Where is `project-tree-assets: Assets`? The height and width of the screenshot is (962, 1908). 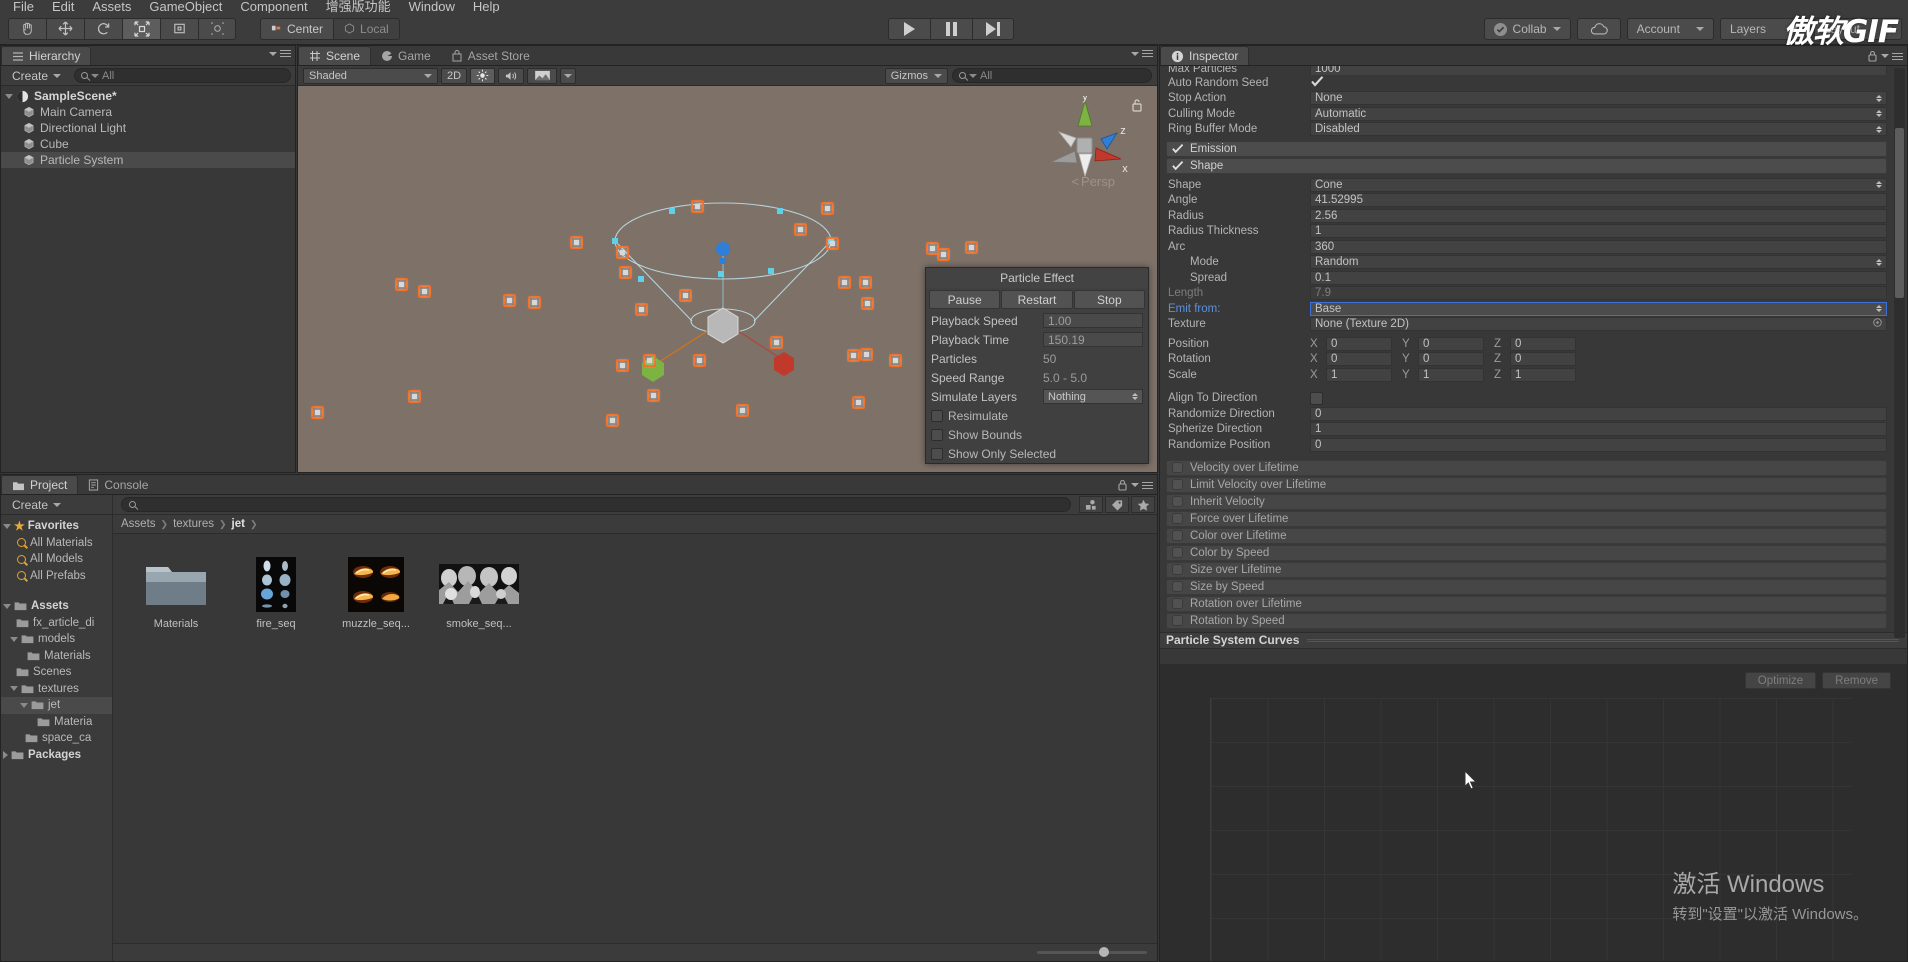
project-tree-assets: Assets is located at coordinates (56, 606).